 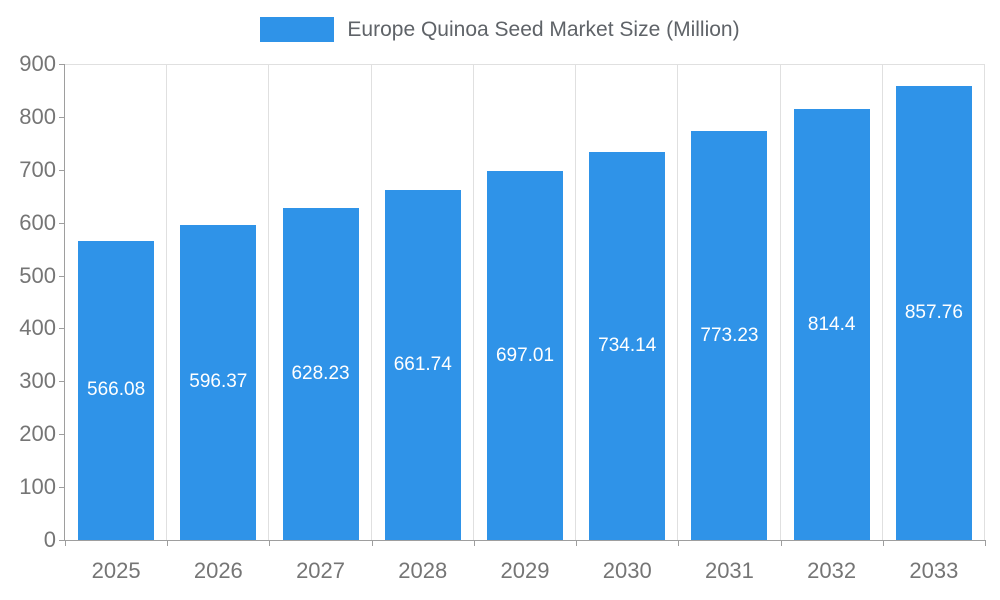 I want to click on y-axis-tick, so click(x=62, y=540).